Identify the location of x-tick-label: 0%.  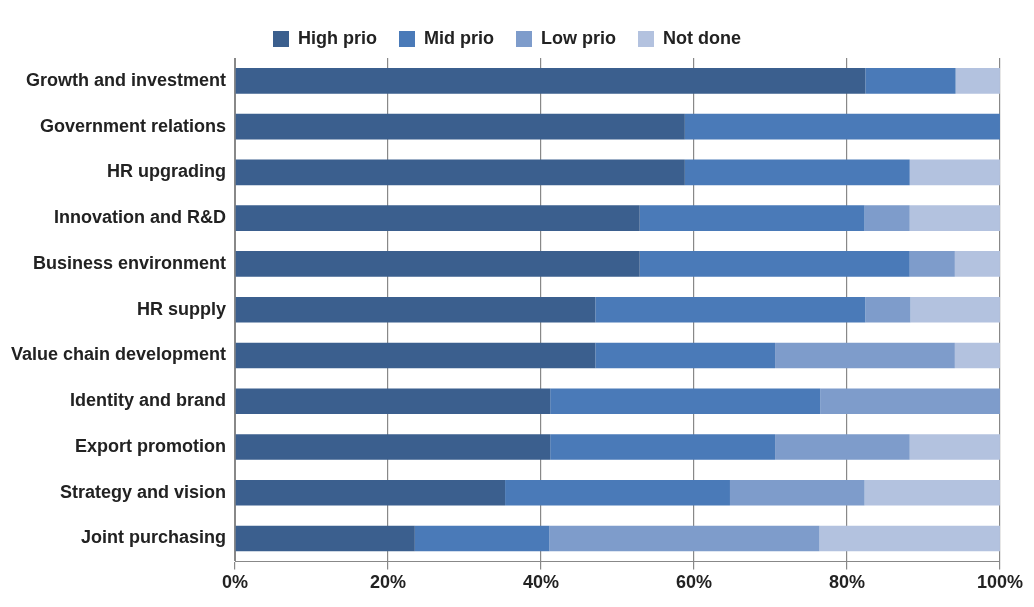
(235, 582).